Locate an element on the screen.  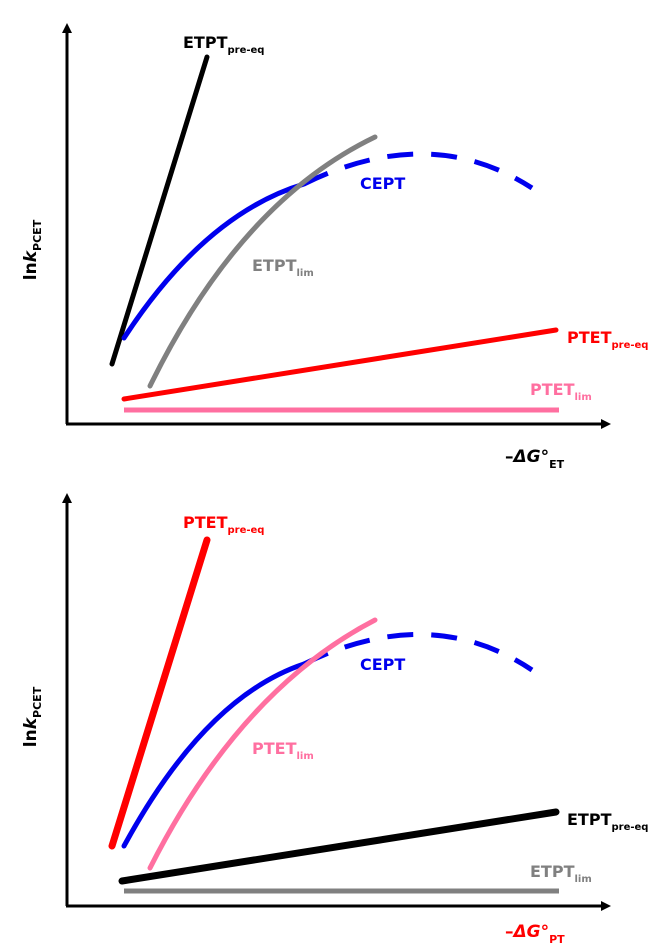
top-etpt-lim-curve is located at coordinates (262, 261).